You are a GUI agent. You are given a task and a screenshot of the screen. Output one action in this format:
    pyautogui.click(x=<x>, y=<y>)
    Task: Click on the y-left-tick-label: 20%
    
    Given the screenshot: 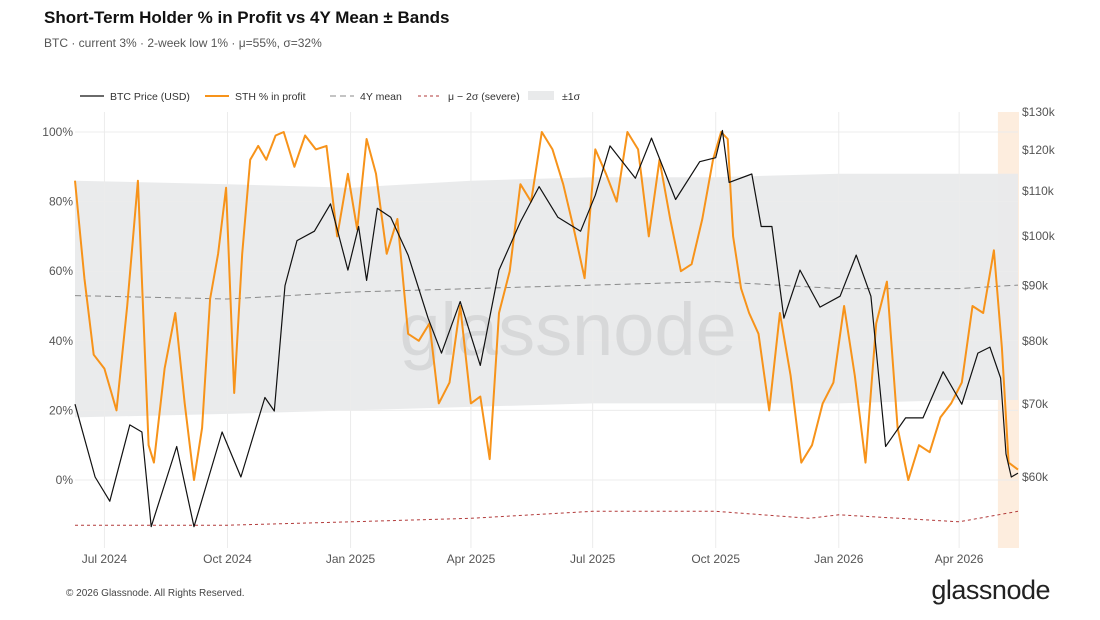 What is the action you would take?
    pyautogui.click(x=61, y=410)
    